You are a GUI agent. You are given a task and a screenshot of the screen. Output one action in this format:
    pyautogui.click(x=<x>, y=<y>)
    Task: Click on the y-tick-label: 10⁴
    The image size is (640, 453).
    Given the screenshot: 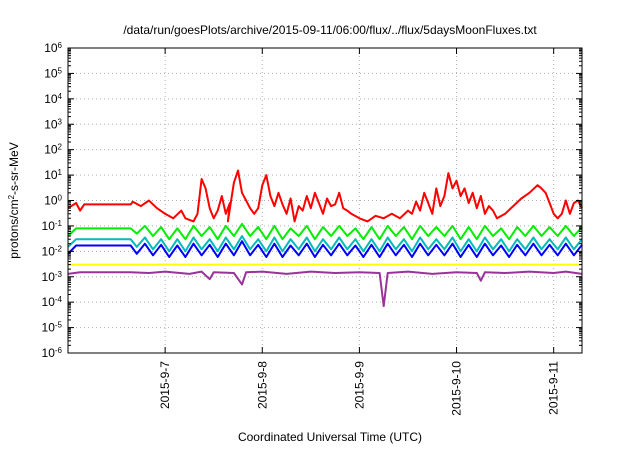 What is the action you would take?
    pyautogui.click(x=53, y=98)
    